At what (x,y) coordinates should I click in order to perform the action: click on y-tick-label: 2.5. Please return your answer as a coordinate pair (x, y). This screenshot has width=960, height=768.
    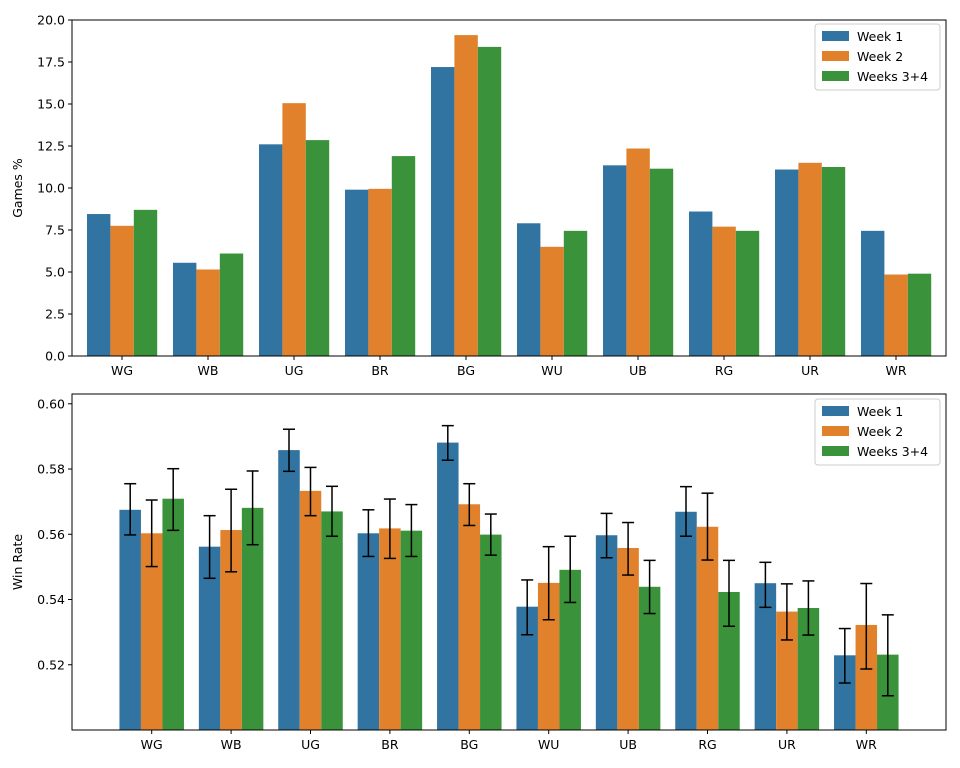
    Looking at the image, I should click on (55, 314).